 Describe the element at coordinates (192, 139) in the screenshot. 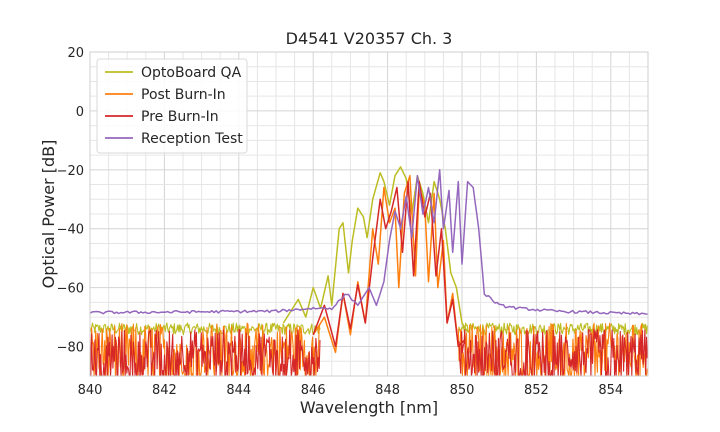

I see `legend-label-reception-test: Reception Test` at that location.